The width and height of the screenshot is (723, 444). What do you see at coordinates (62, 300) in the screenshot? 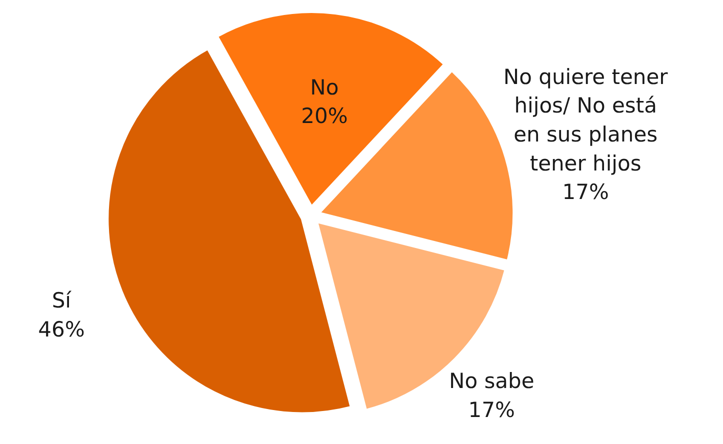
I see `slice-label: Sí` at bounding box center [62, 300].